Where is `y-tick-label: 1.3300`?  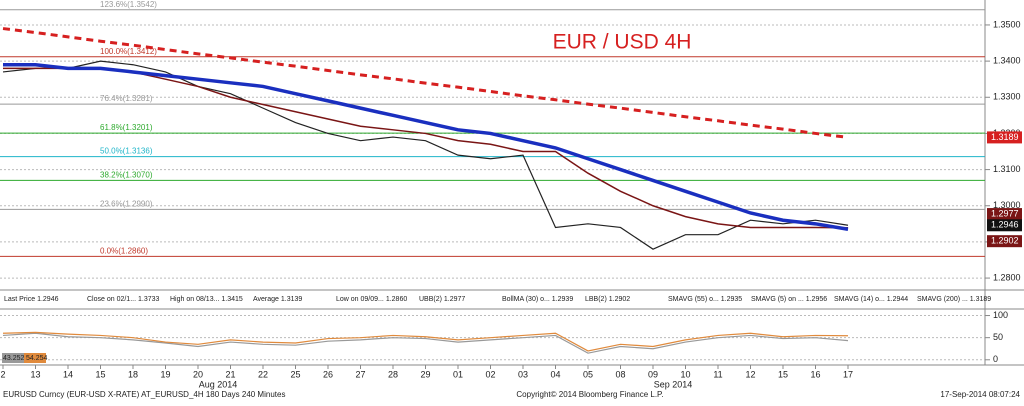
y-tick-label: 1.3300 is located at coordinates (1007, 97).